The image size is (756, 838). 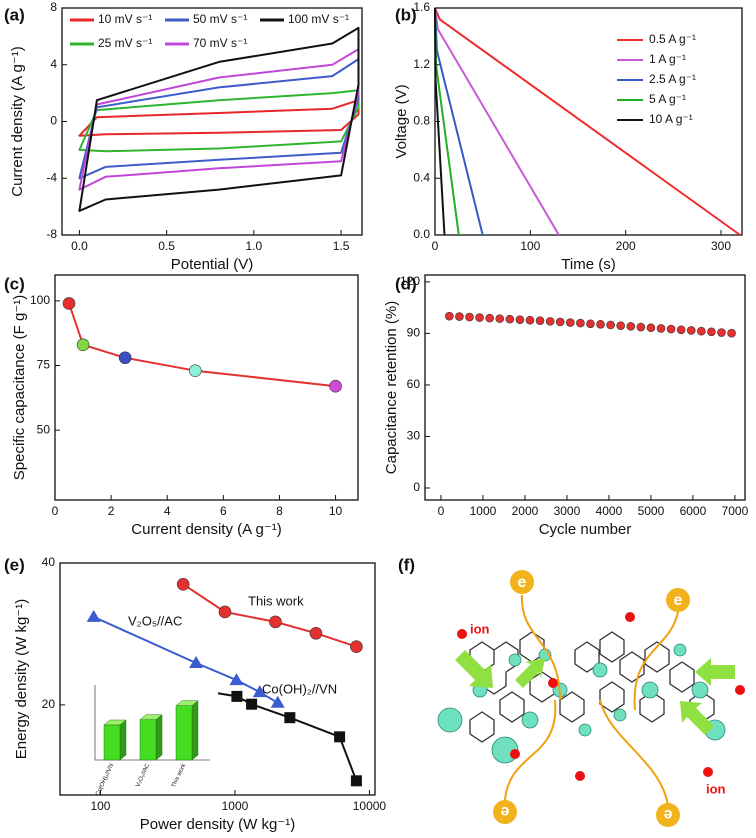 I want to click on x-tick-label: 1000, so click(x=483, y=511).